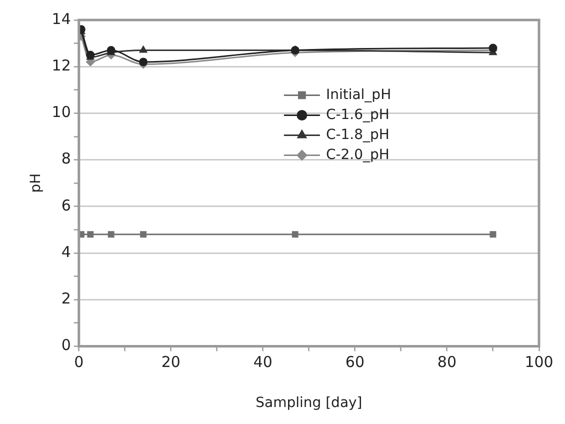  I want to click on x-tick-label: 40, so click(262, 362).